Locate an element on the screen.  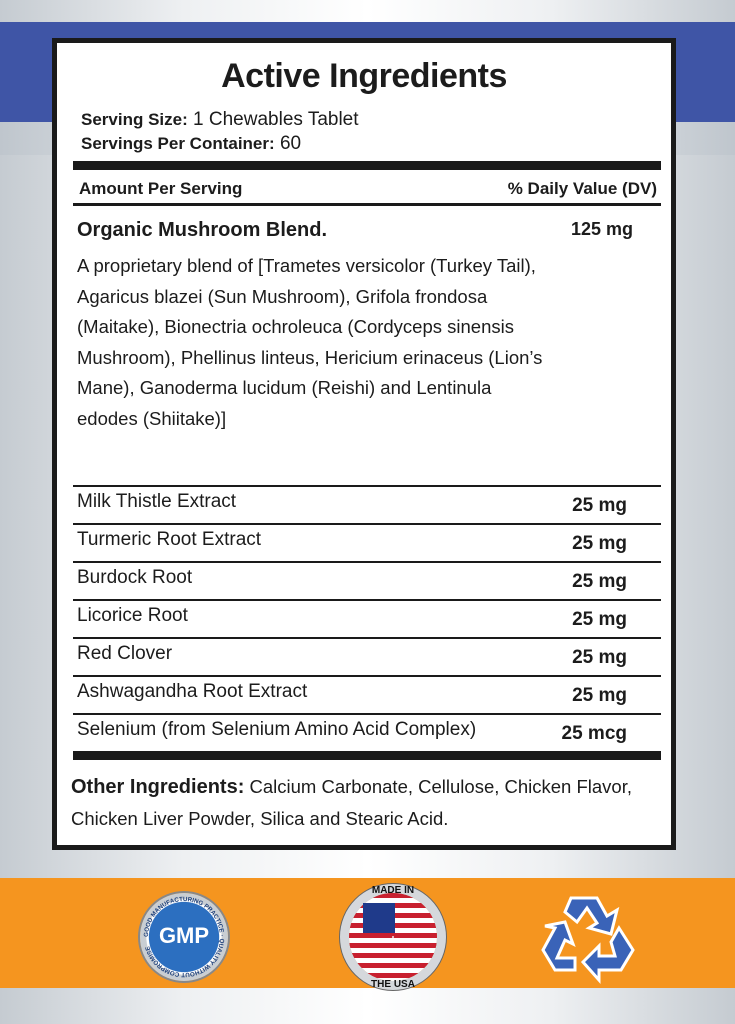
column-header: Amount Per Serving% Daily Value (DV) is located at coordinates (368, 188).